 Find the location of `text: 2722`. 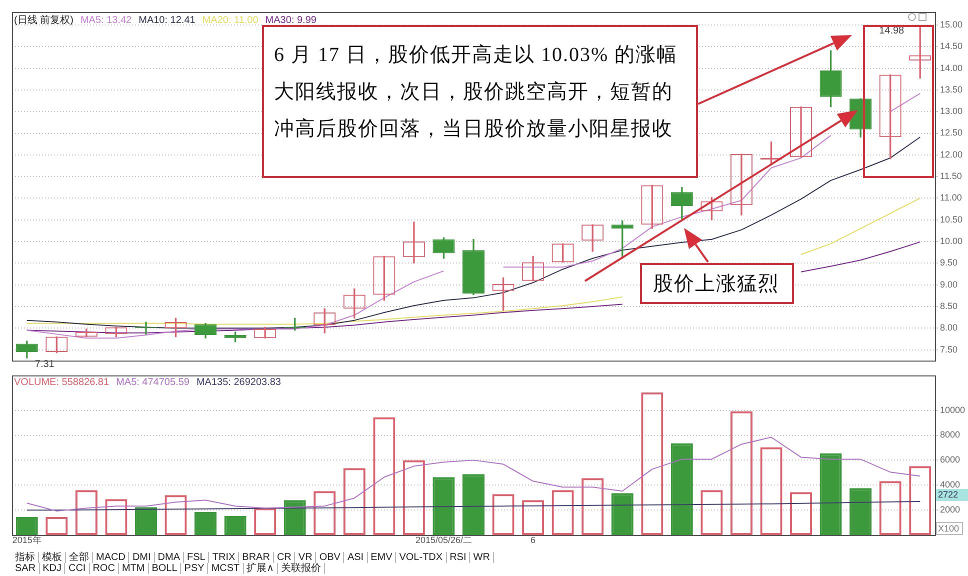

text: 2722 is located at coordinates (948, 494).